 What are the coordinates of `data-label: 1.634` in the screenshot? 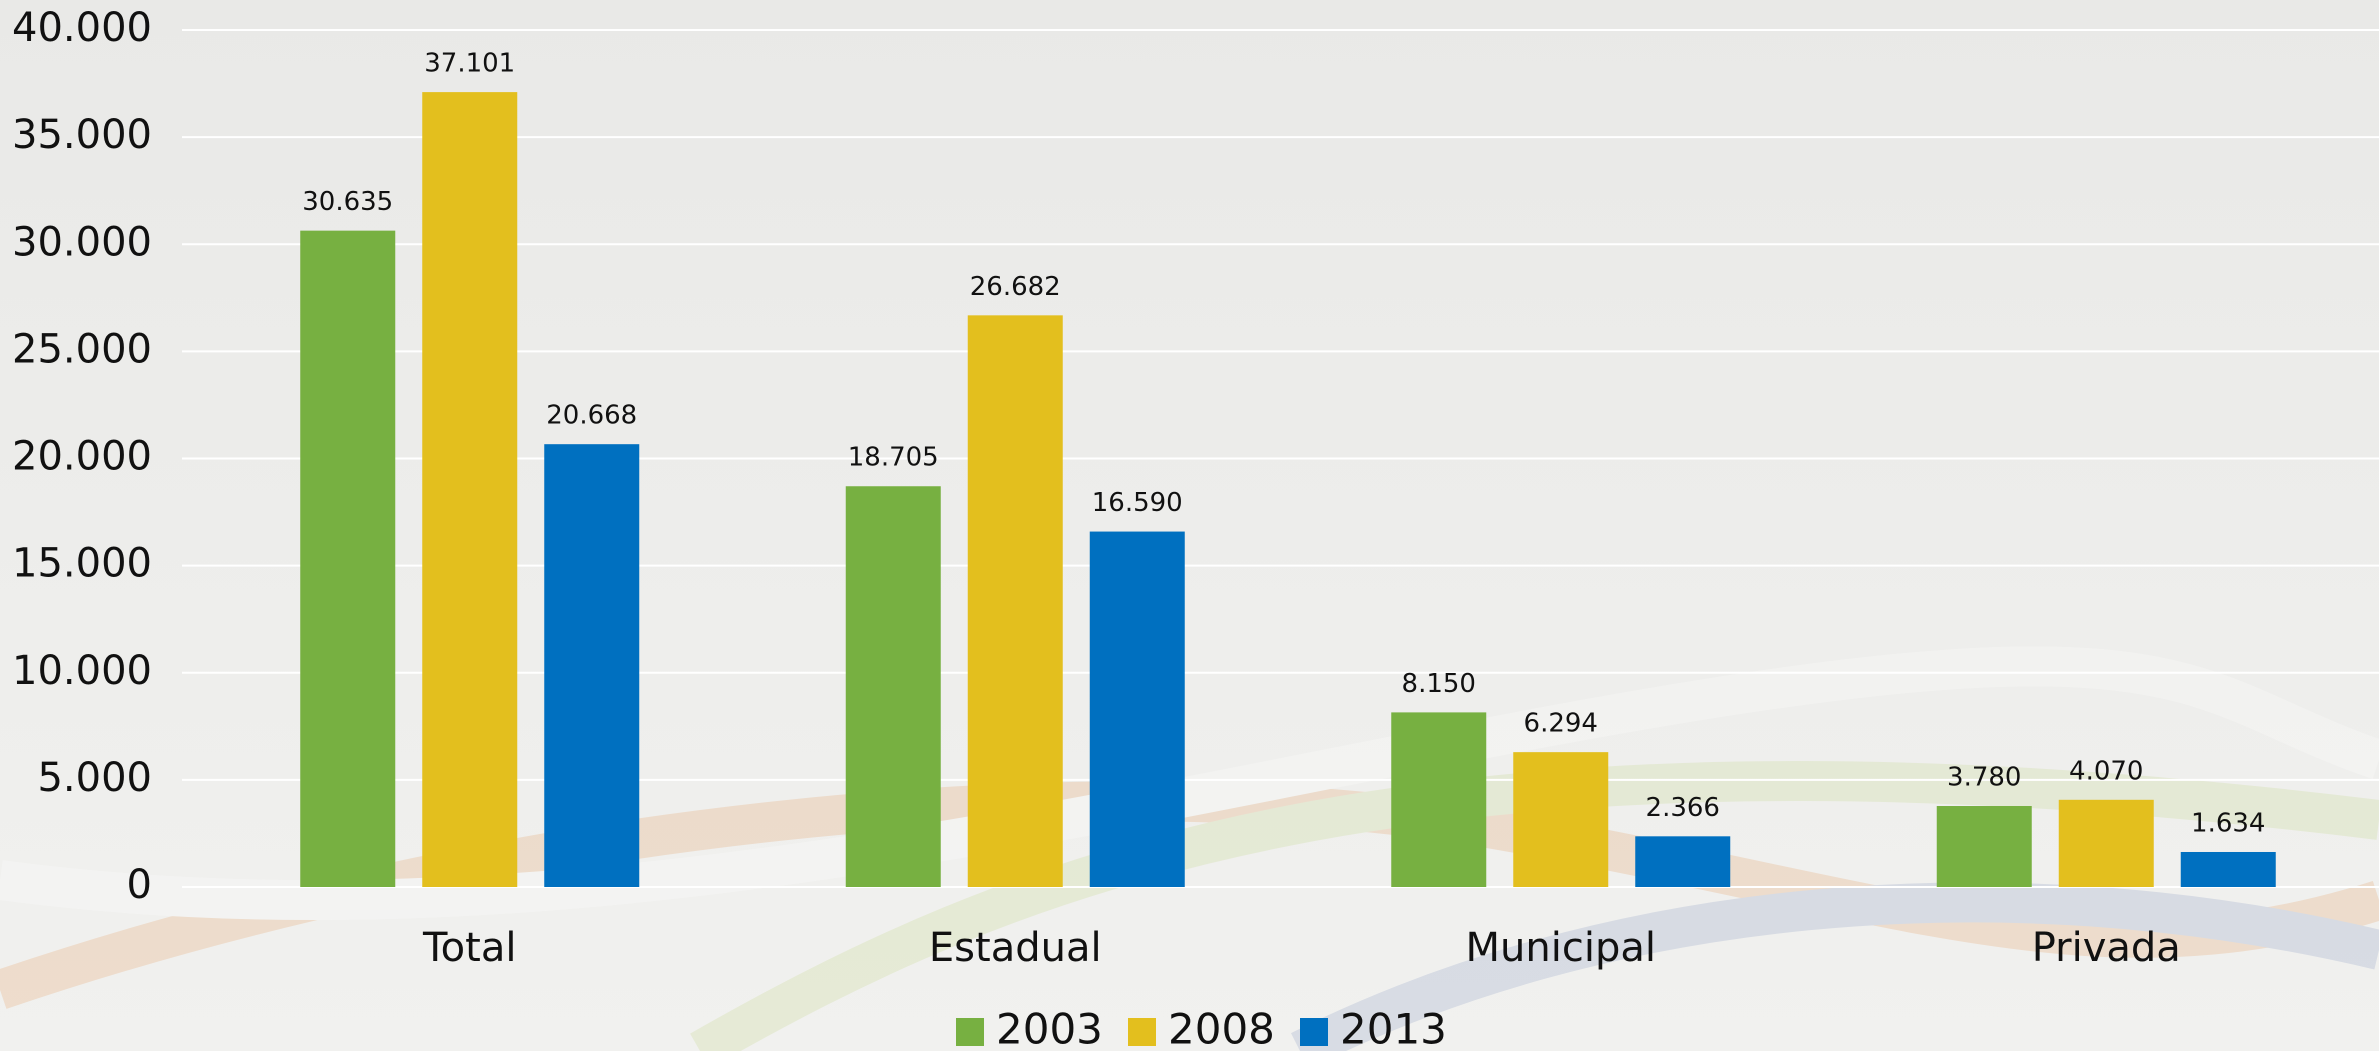 It's located at (2228, 823).